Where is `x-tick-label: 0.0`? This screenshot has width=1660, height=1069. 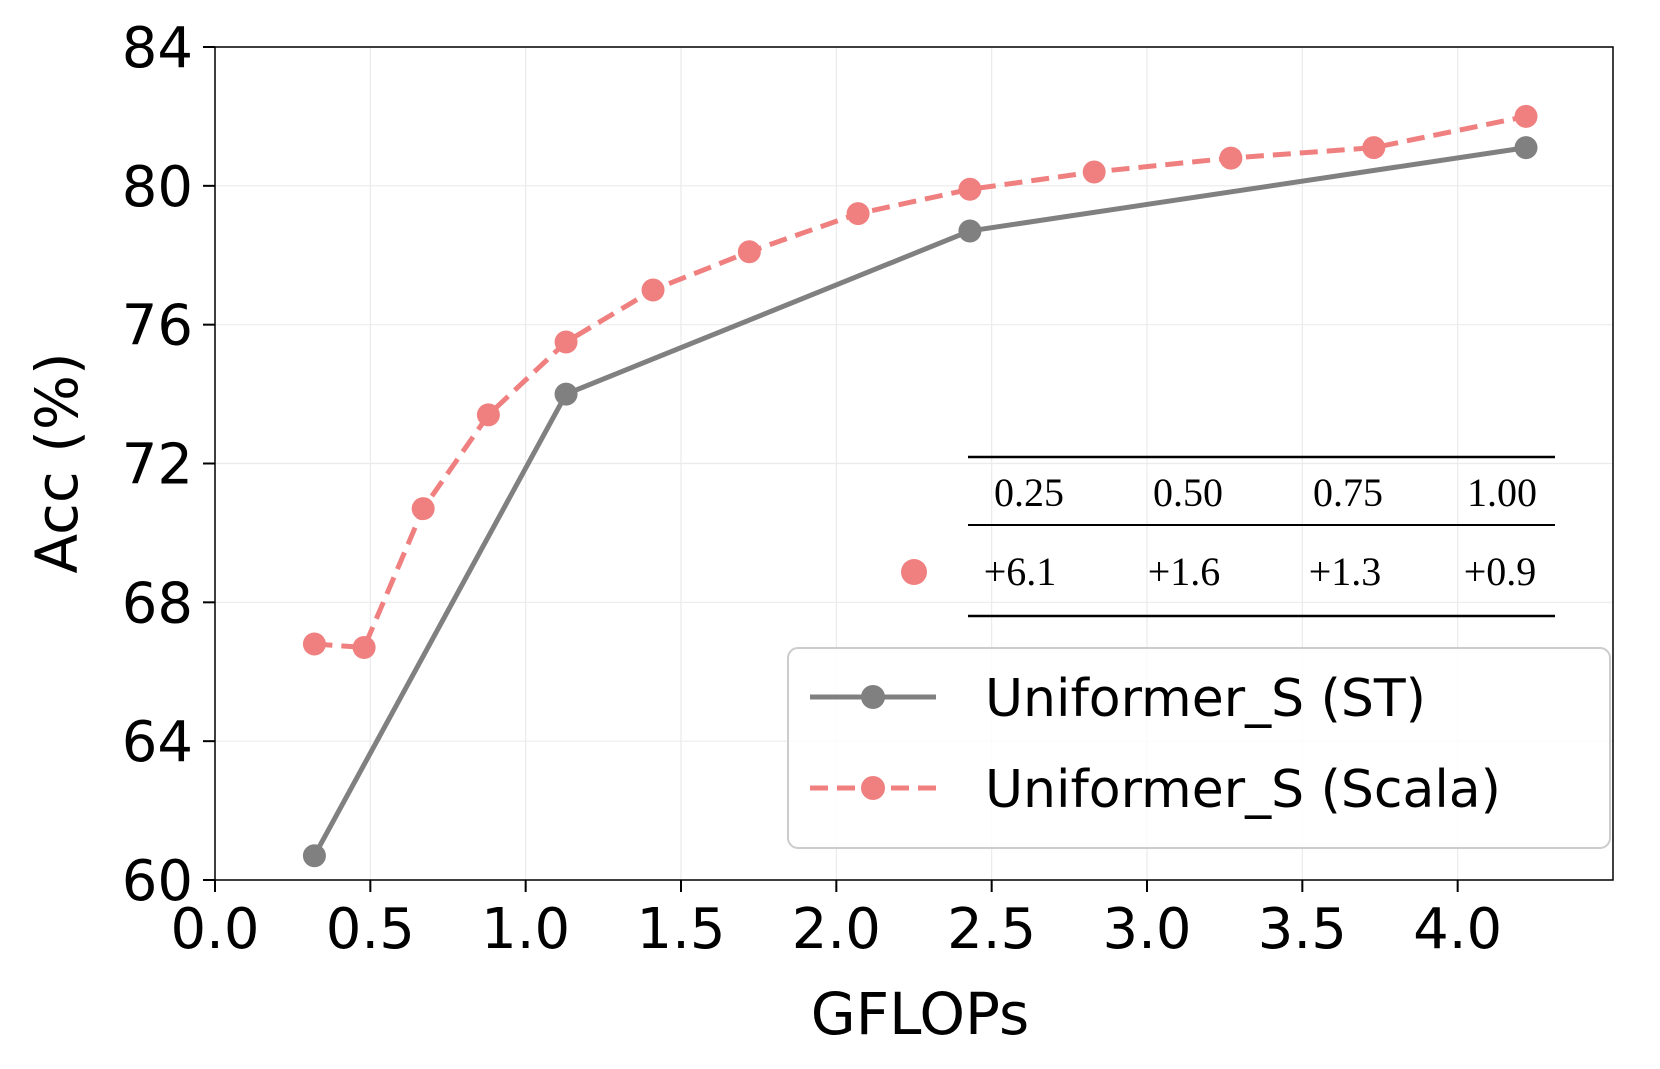 x-tick-label: 0.0 is located at coordinates (214, 929).